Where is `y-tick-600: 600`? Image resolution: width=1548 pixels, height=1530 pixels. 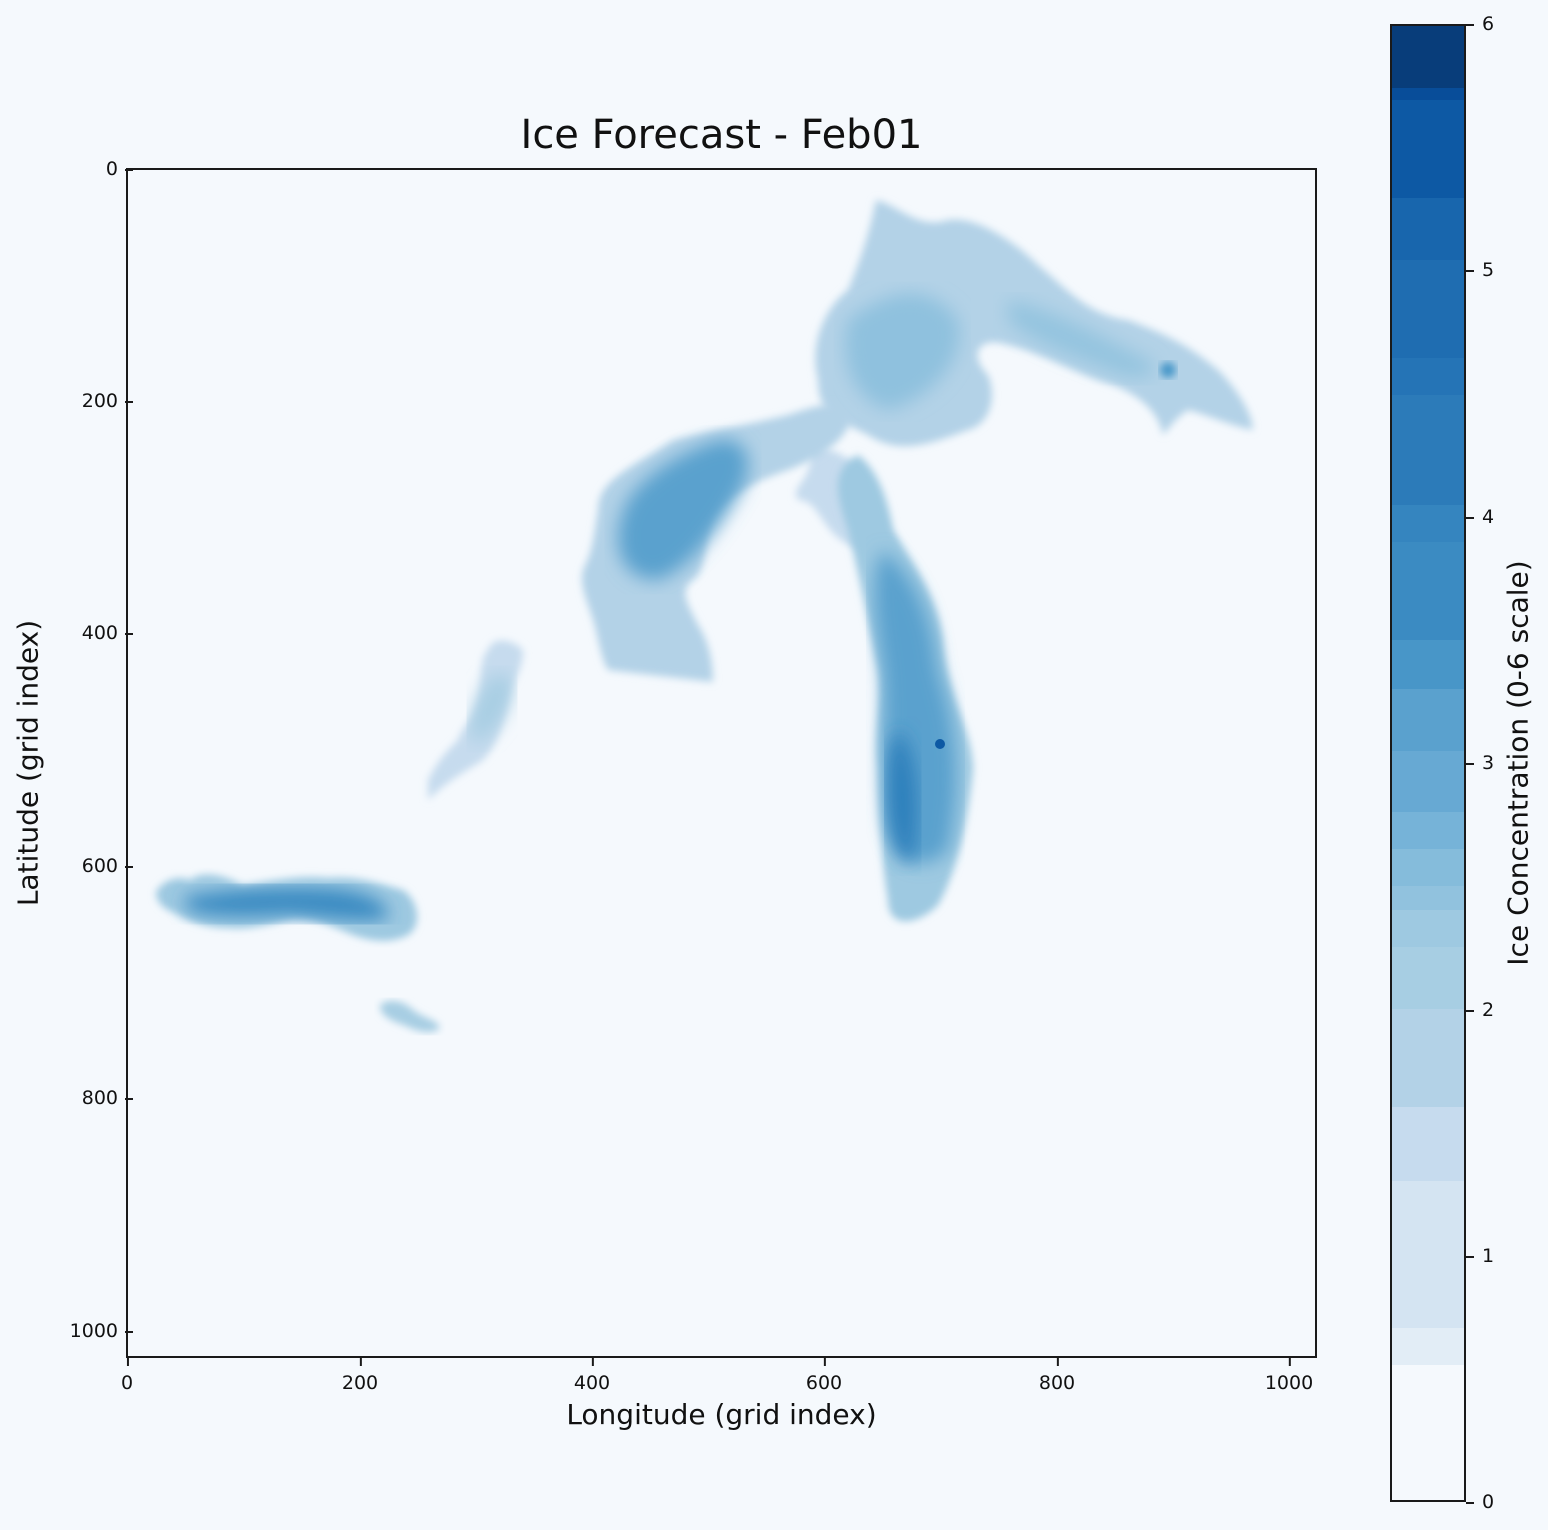 y-tick-600: 600 is located at coordinates (107, 866).